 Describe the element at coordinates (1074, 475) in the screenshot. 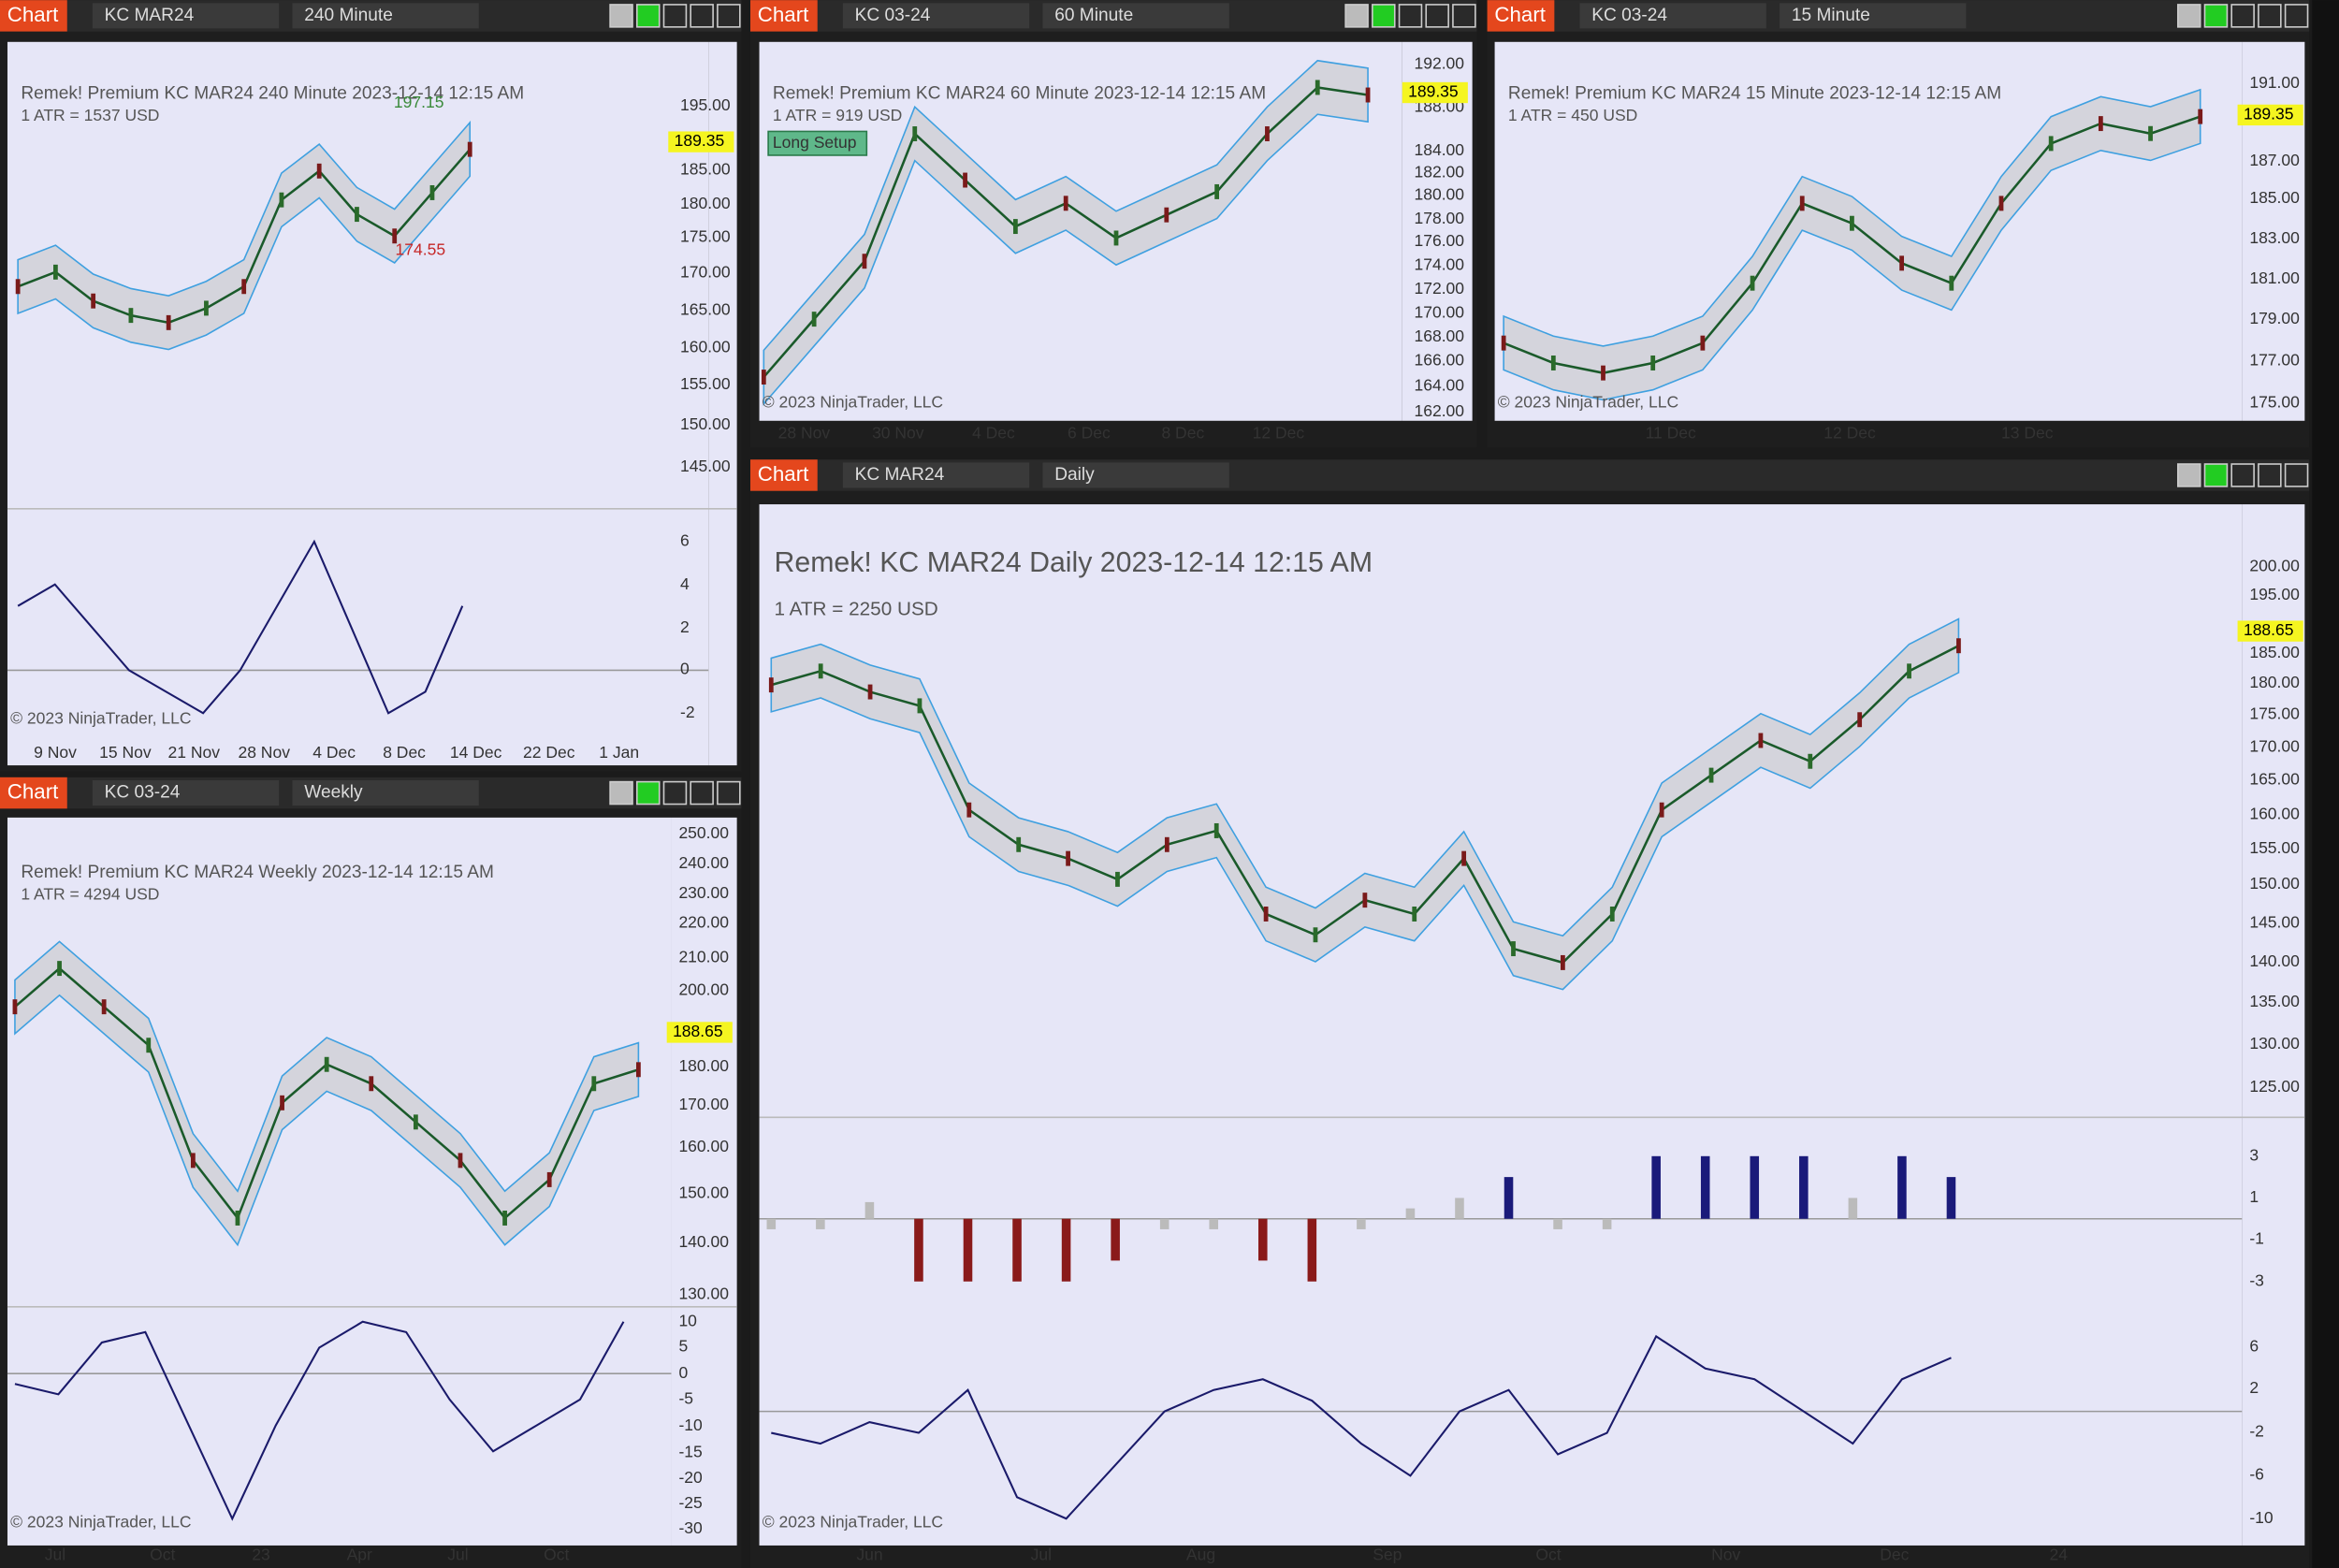

I see `interval: Daily` at that location.